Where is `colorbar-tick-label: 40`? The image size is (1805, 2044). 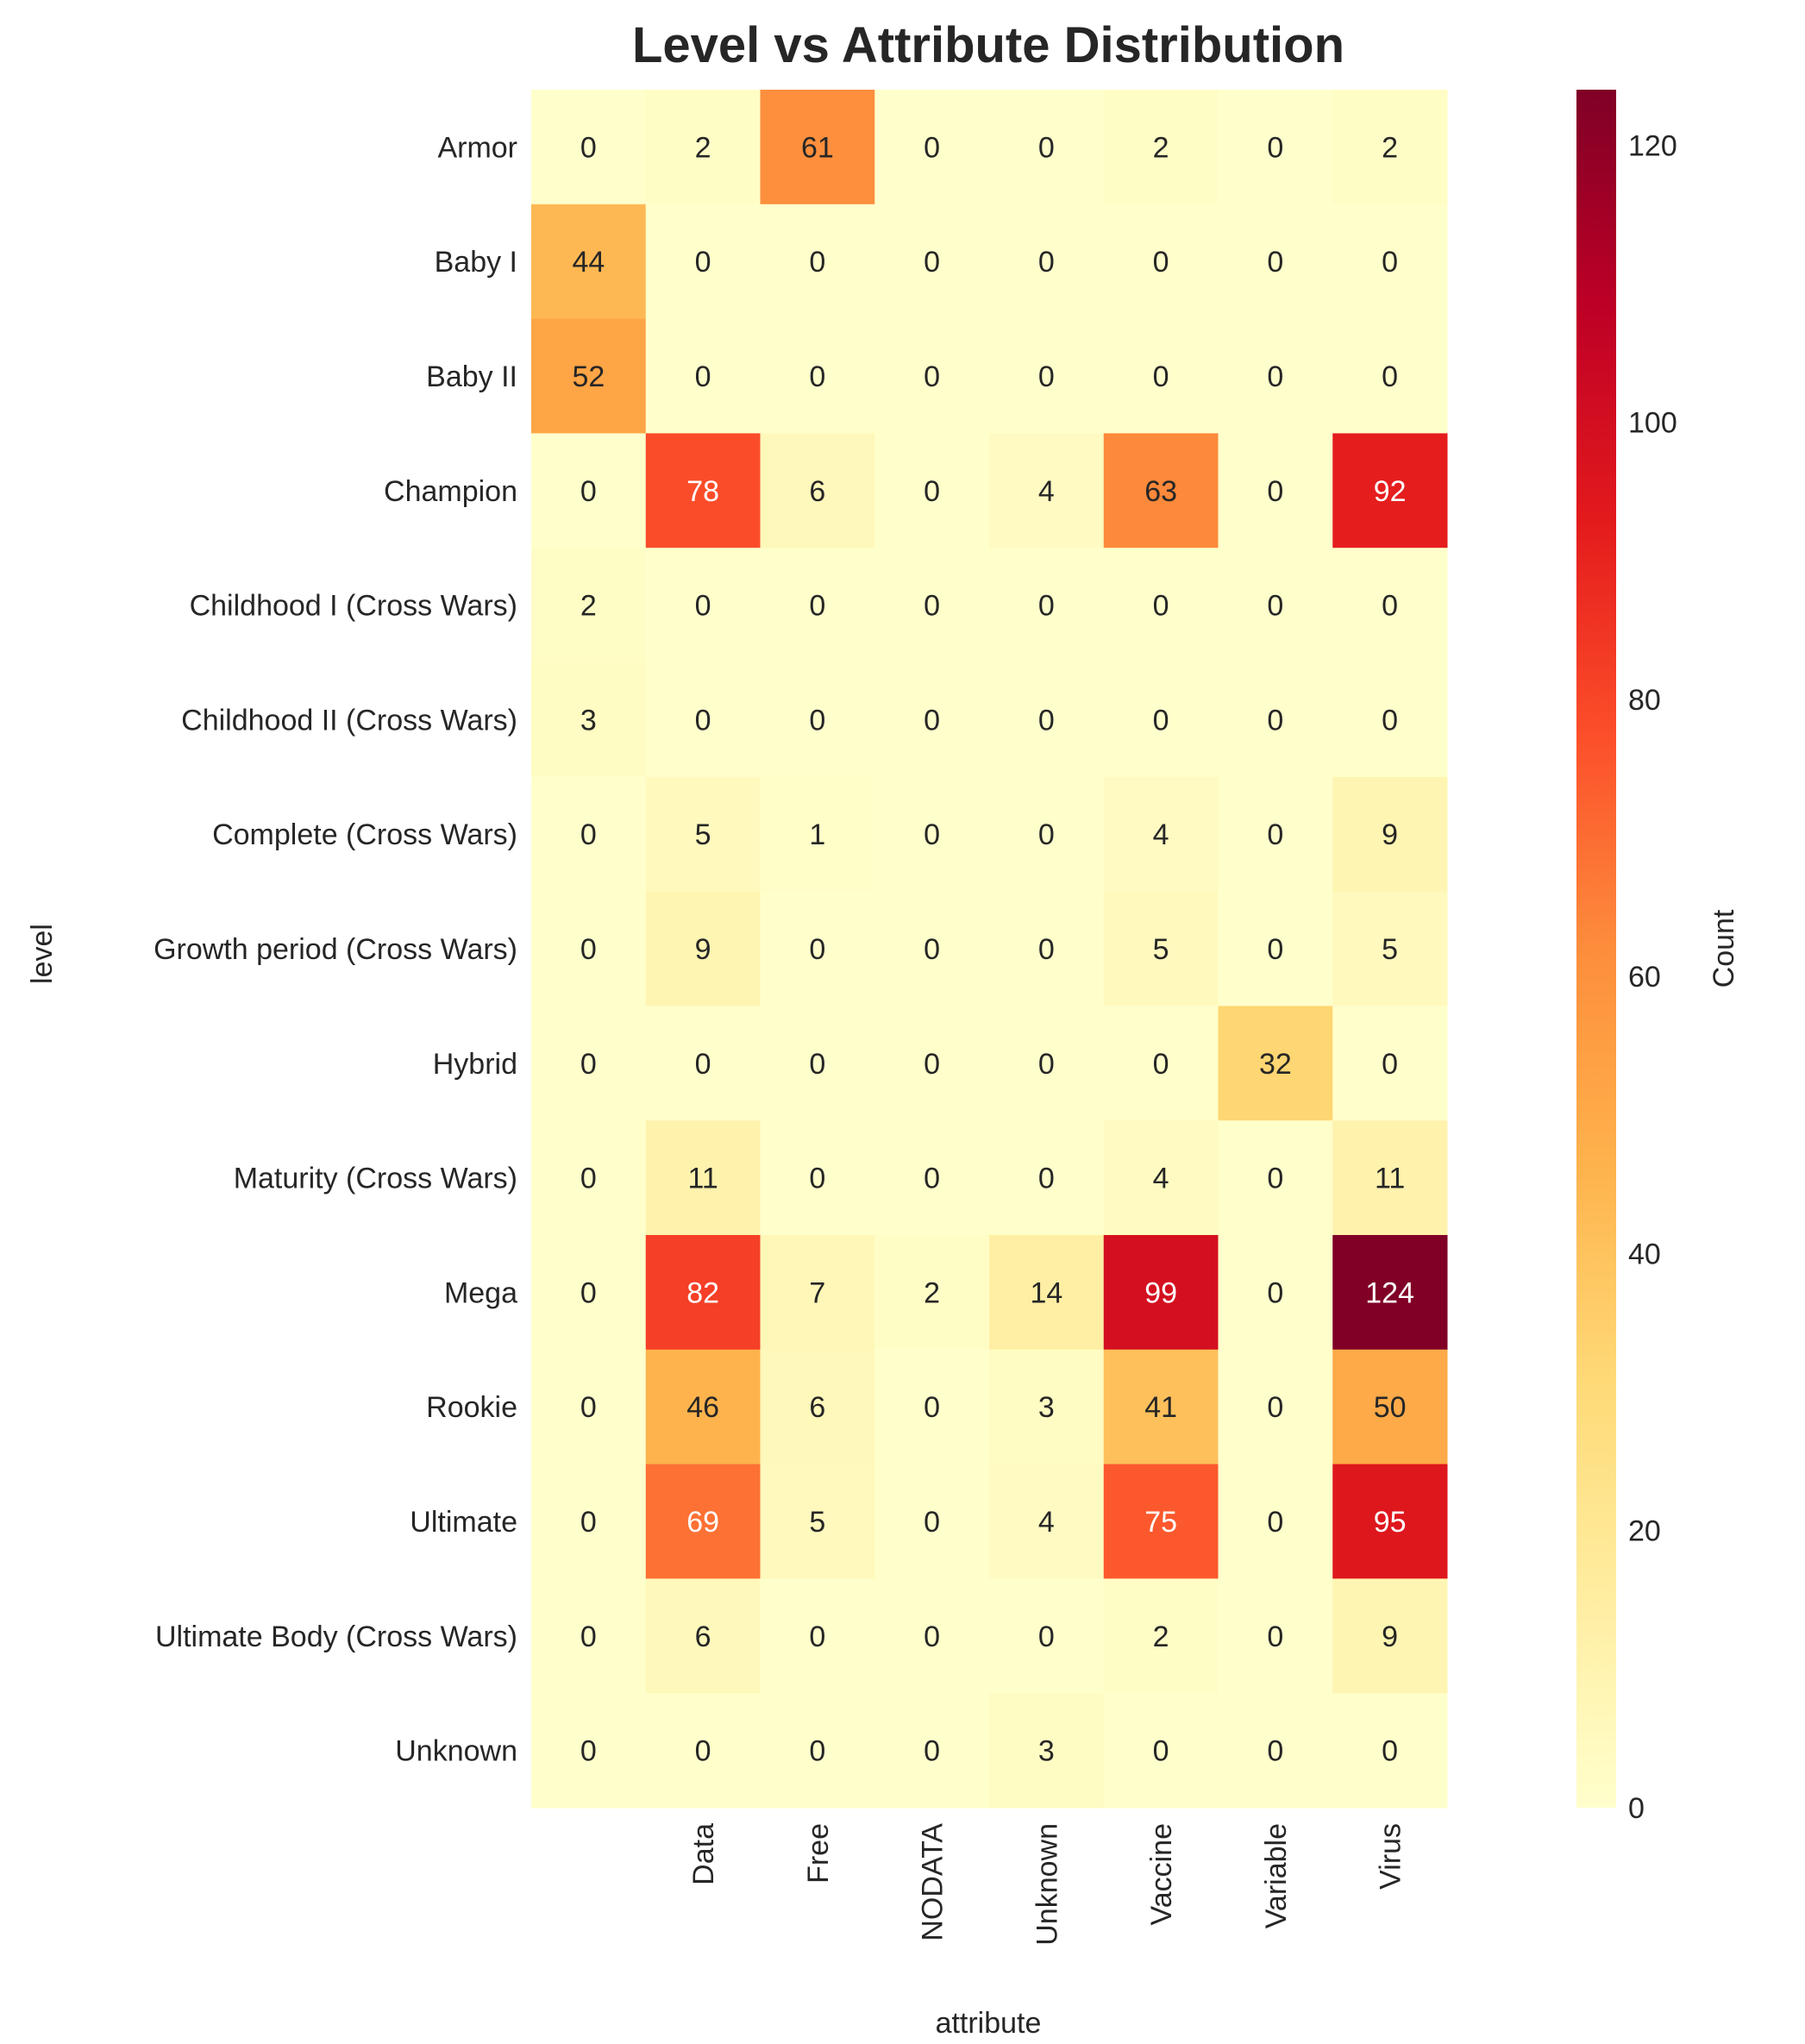
colorbar-tick-label: 40 is located at coordinates (1644, 1254).